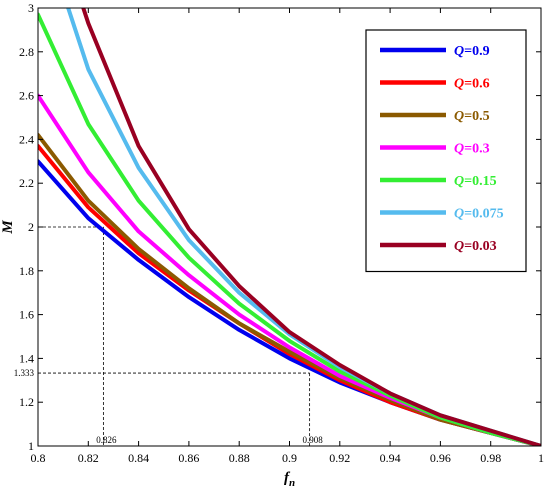 The height and width of the screenshot is (489, 550). What do you see at coordinates (26, 183) in the screenshot?
I see `y-tick-label: 2.2` at bounding box center [26, 183].